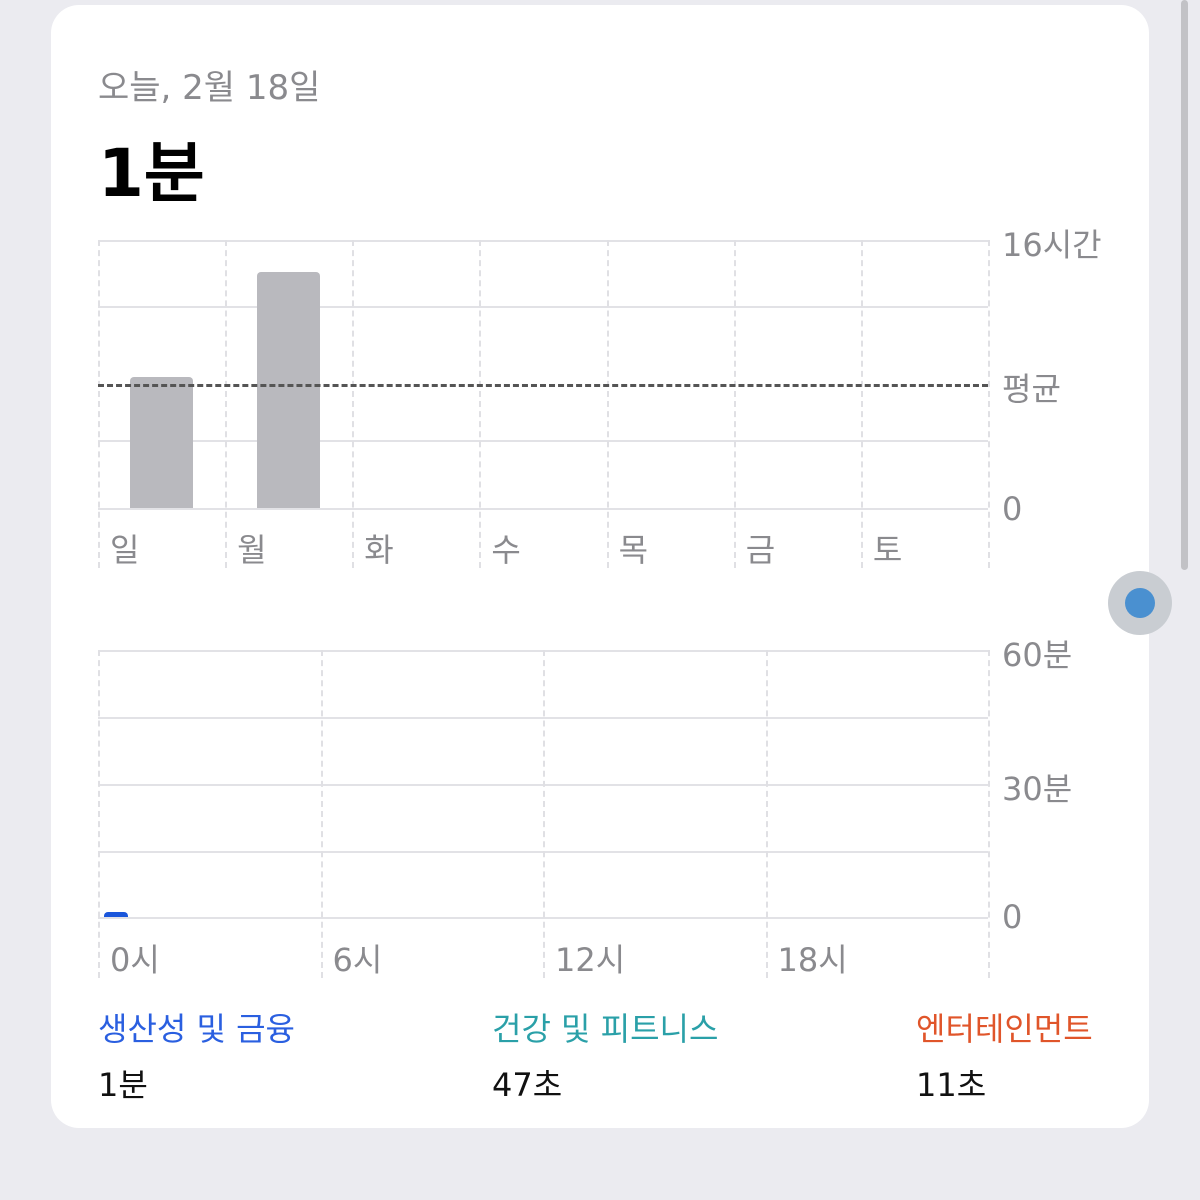 Image resolution: width=1200 pixels, height=1200 pixels. I want to click on category-value: 11초, so click(951, 1085).